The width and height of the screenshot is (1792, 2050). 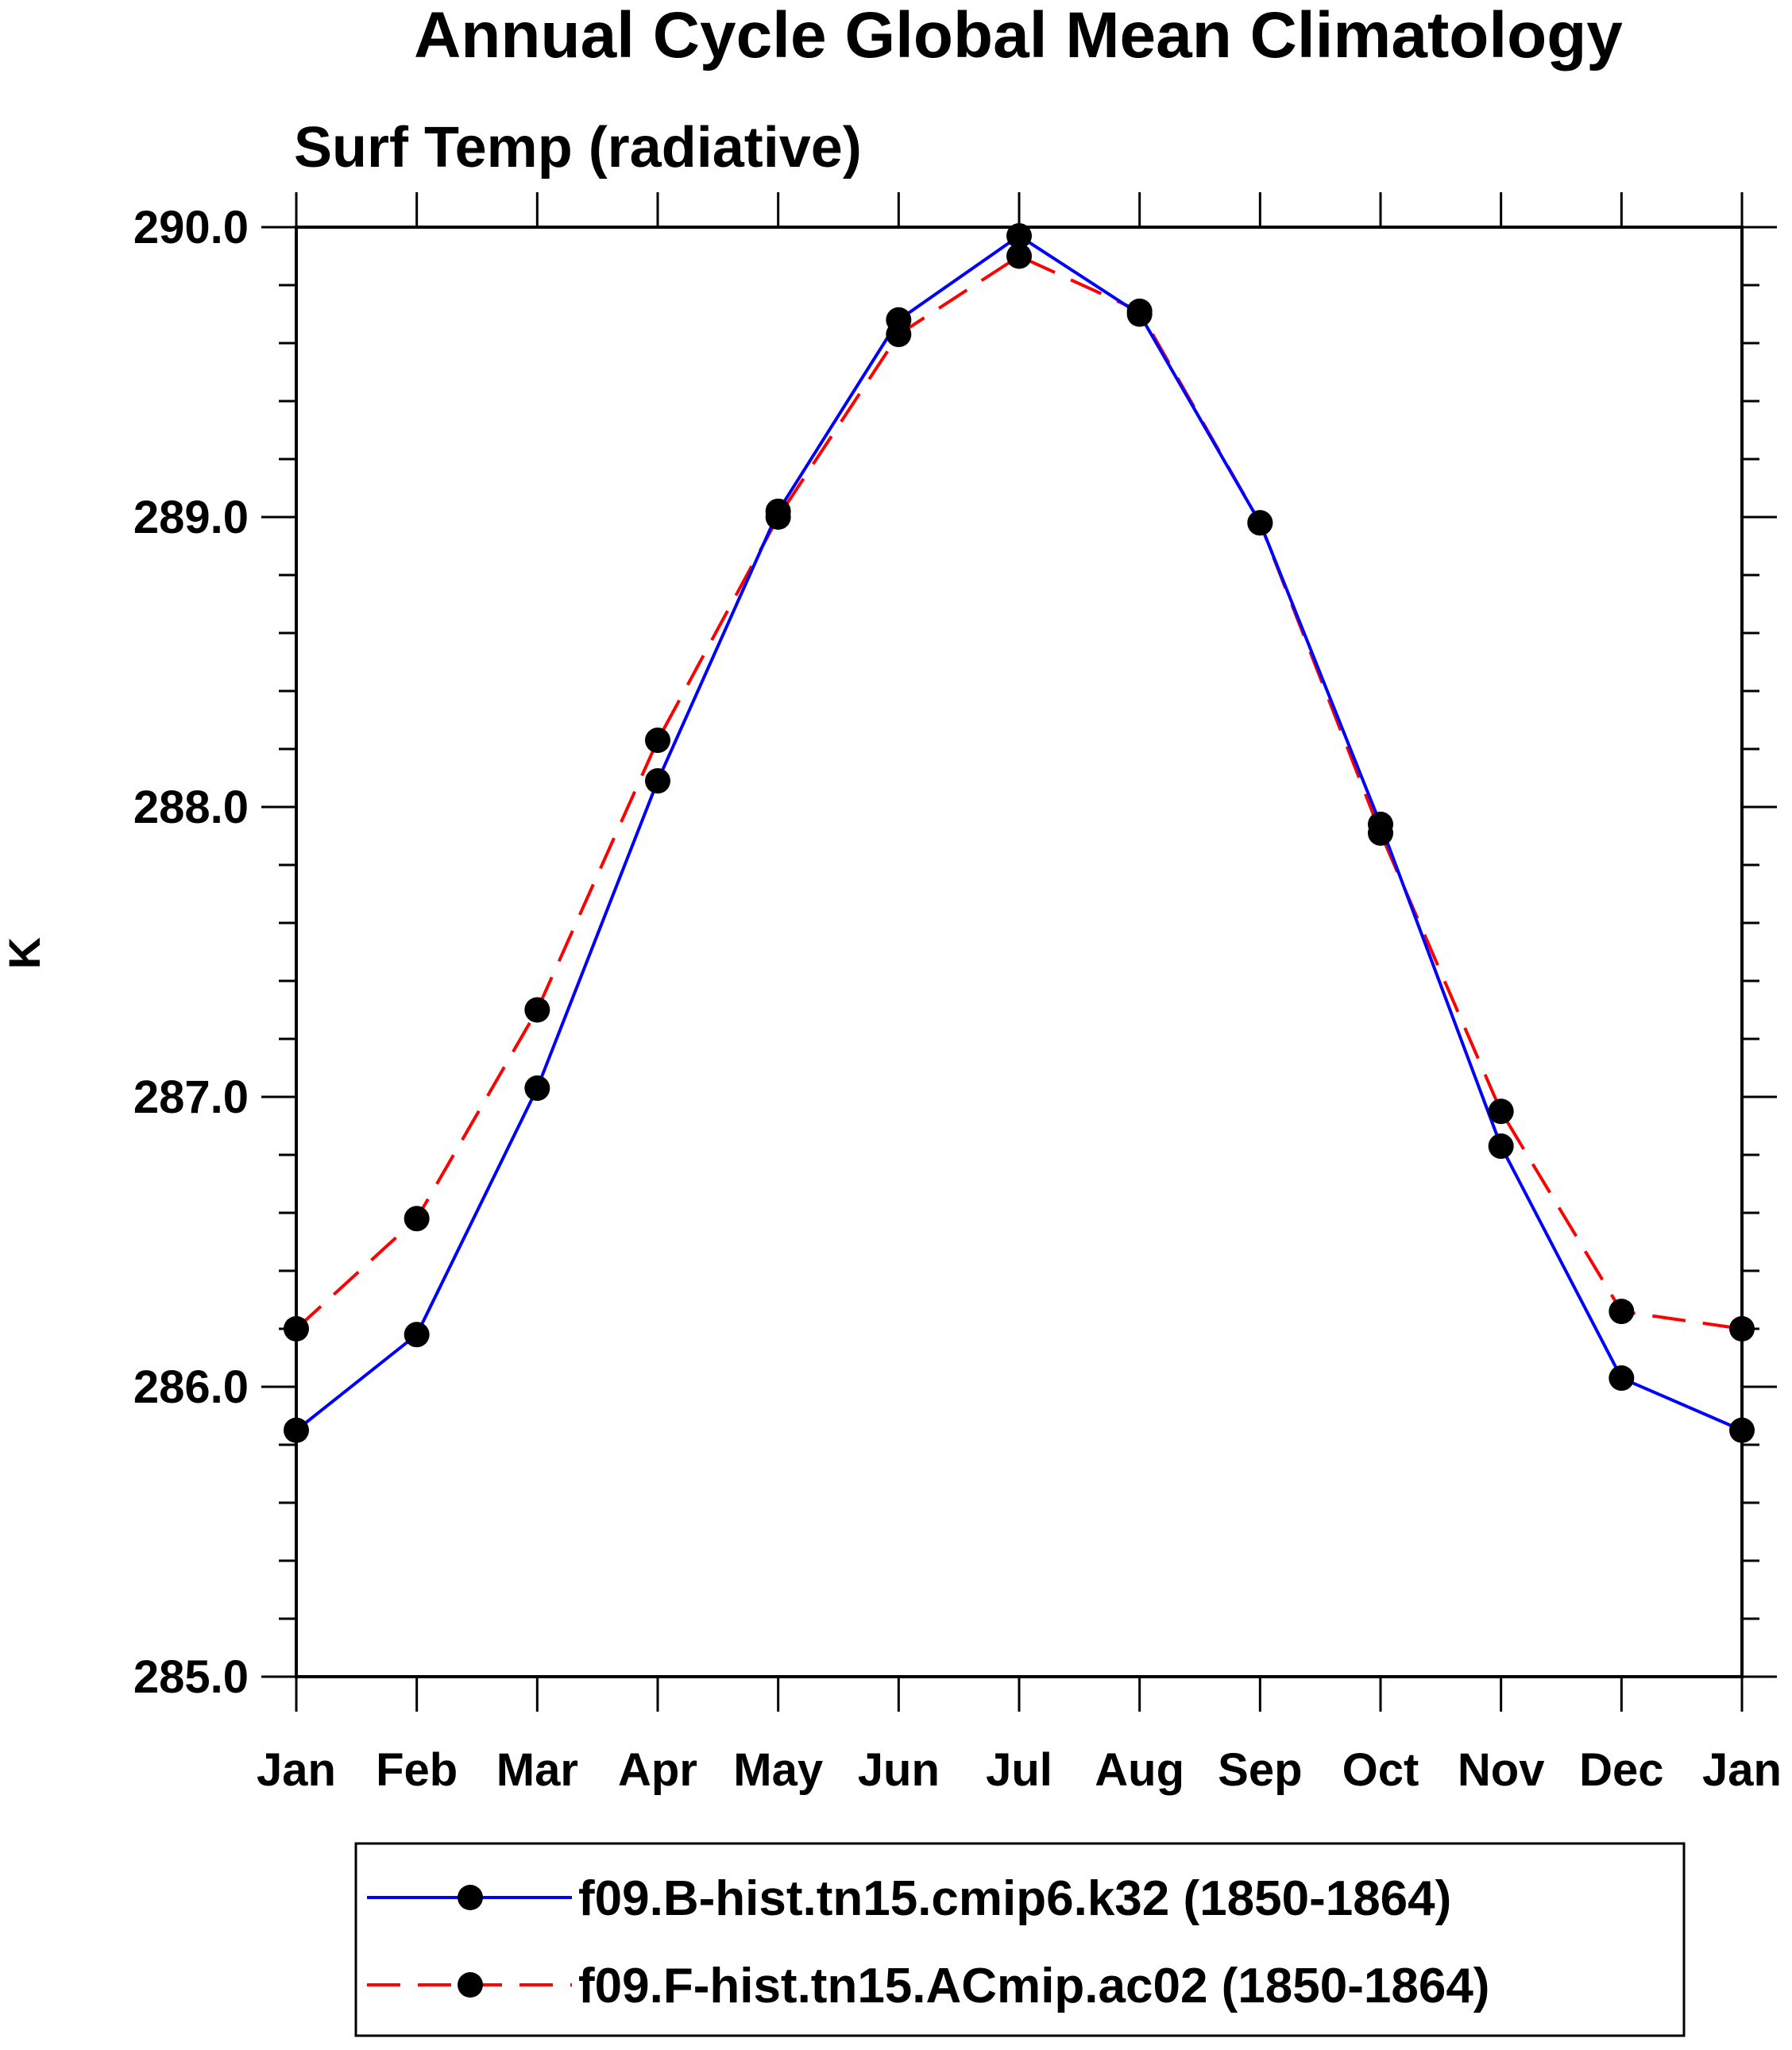 What do you see at coordinates (578, 148) in the screenshot?
I see `chart-subtitle: Surf Temp (radiative)` at bounding box center [578, 148].